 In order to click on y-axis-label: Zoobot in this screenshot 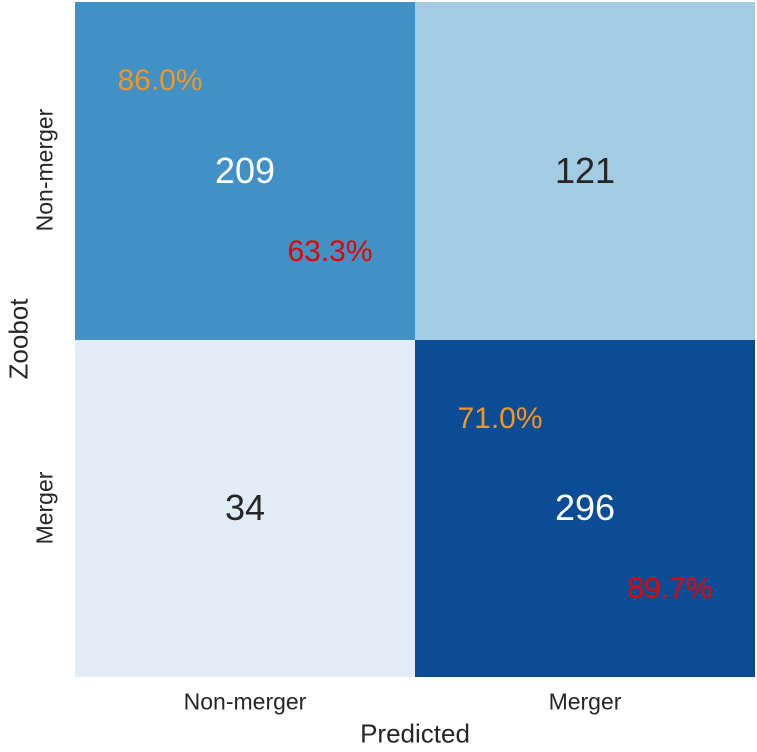, I will do `click(18, 339)`.